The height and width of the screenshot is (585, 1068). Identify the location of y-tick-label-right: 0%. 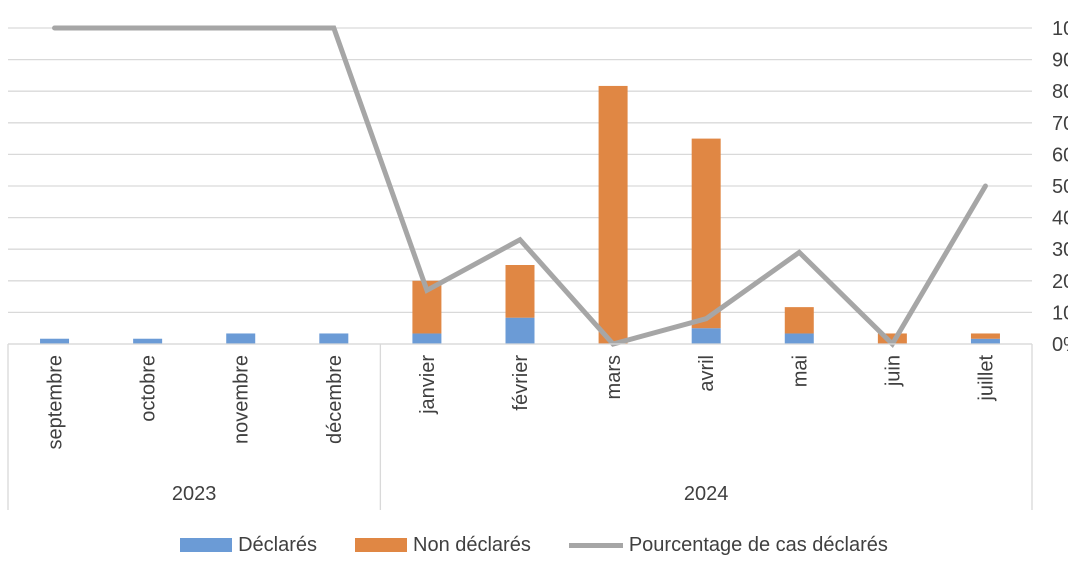
(1060, 345).